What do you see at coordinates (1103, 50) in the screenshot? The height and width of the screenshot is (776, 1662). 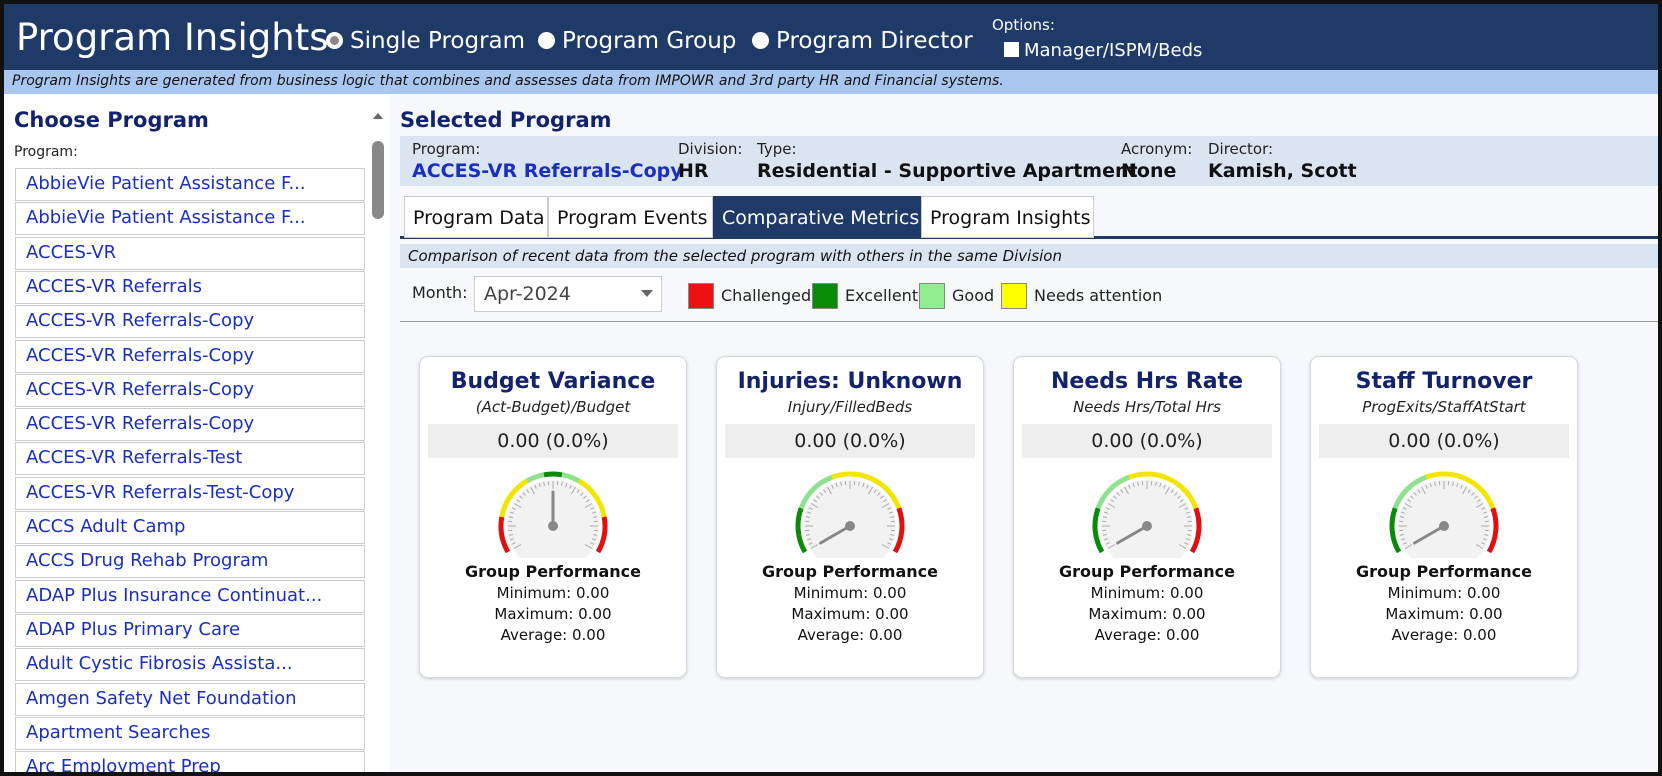 I see `option-checkbox: Manager/ISPM/Beds` at bounding box center [1103, 50].